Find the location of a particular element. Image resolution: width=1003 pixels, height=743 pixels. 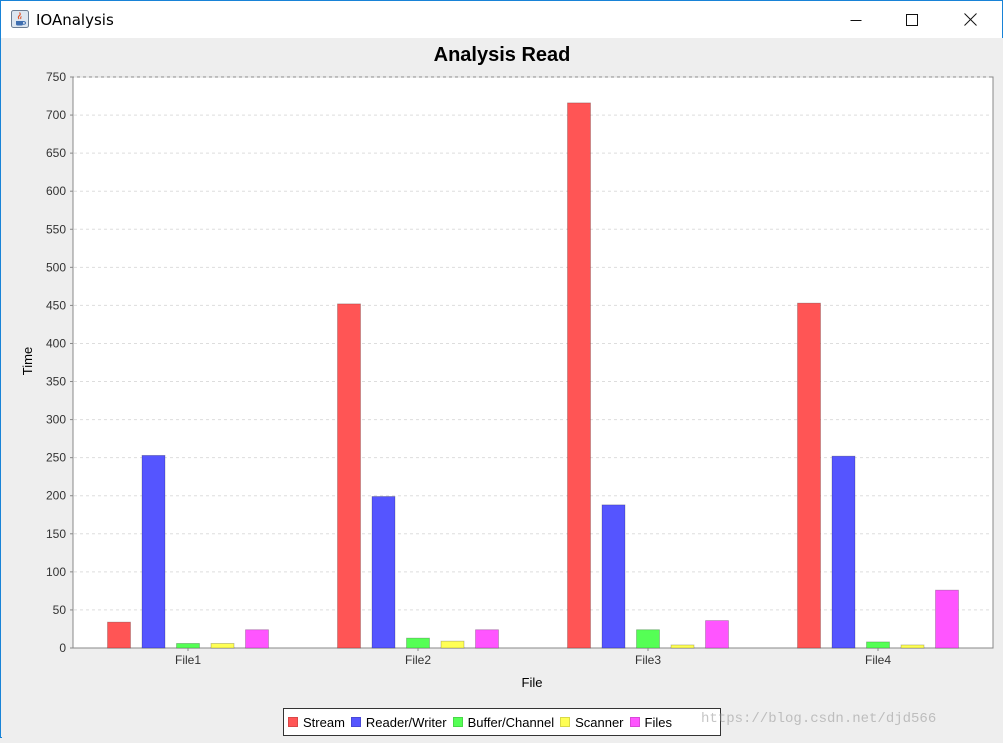

legend-label: Buffer/Channel is located at coordinates (511, 722).